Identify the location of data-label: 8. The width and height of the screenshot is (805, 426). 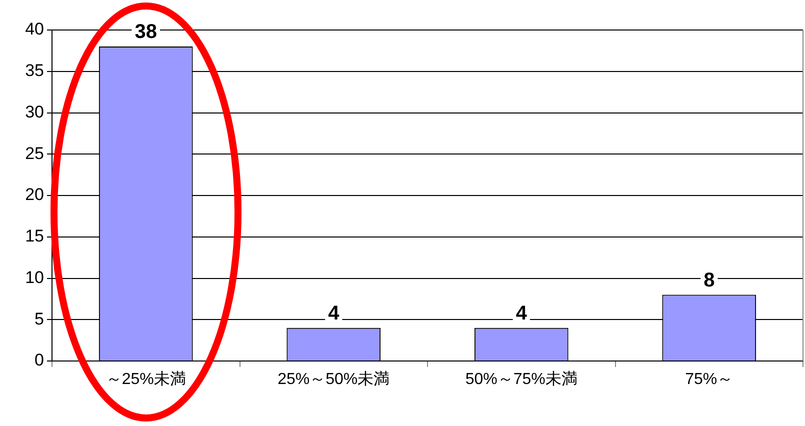
(709, 280).